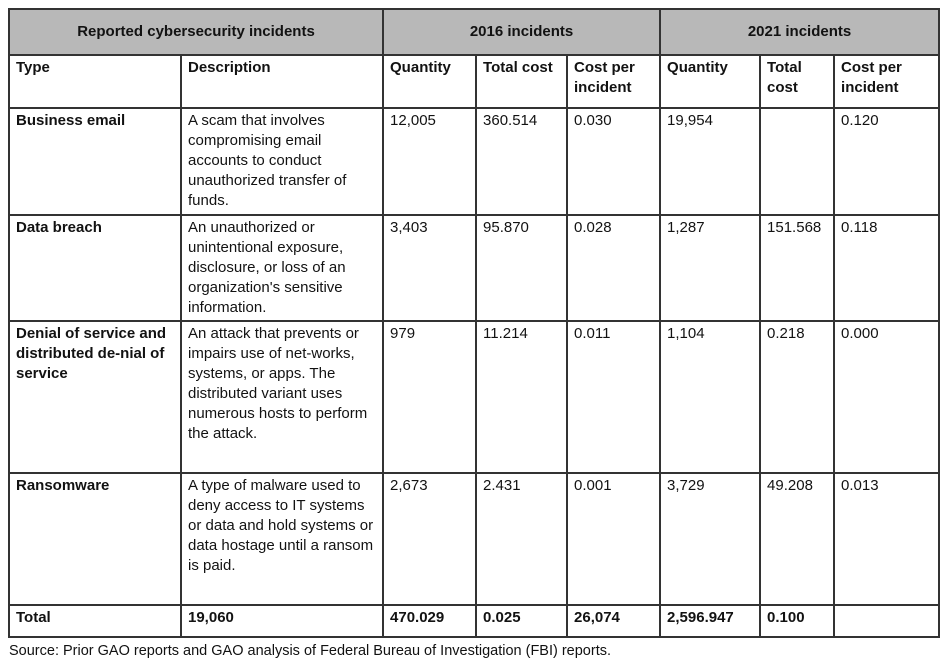 The height and width of the screenshot is (660, 945). What do you see at coordinates (430, 81) in the screenshot?
I see `col-header-quantity-2016: Quantity` at bounding box center [430, 81].